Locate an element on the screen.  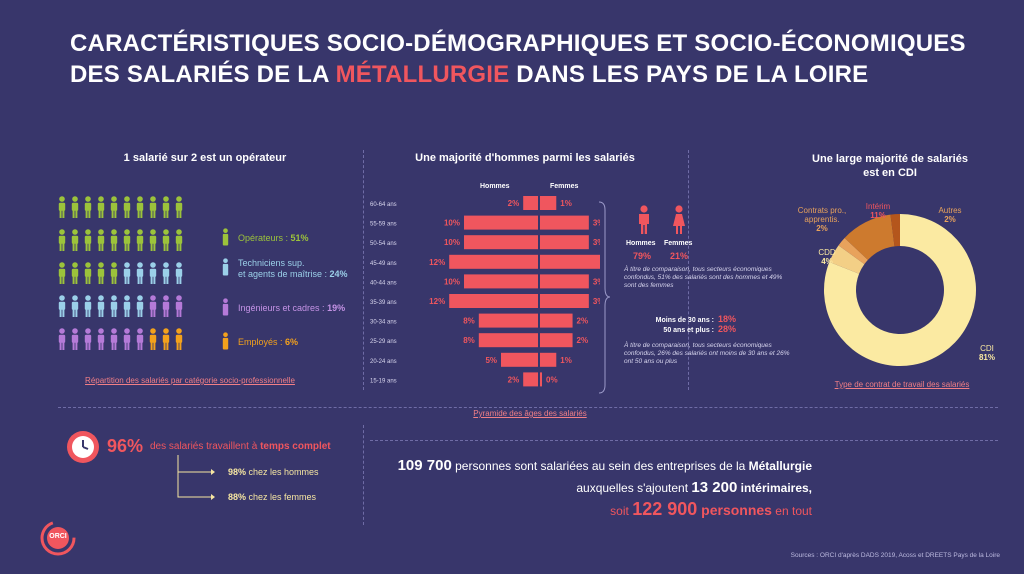
summary-number-3: 122 900 is located at coordinates (665, 509).